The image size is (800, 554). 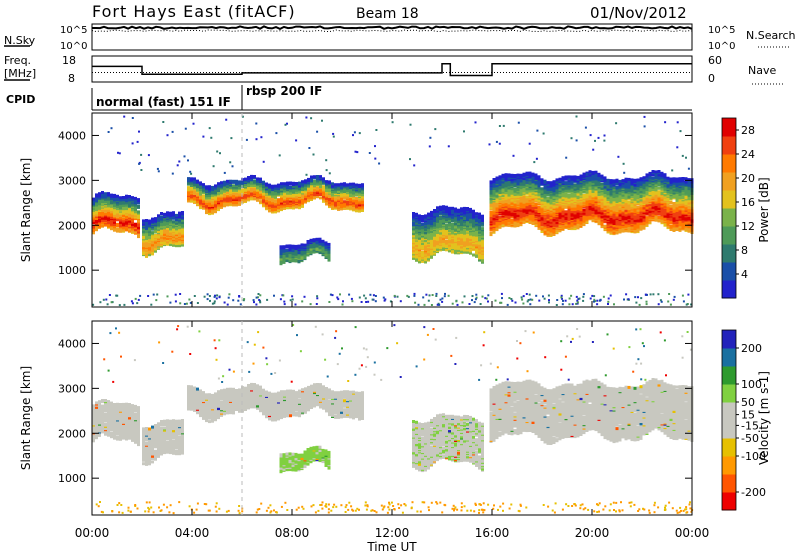 I want to click on noise-frame, so click(x=392, y=37).